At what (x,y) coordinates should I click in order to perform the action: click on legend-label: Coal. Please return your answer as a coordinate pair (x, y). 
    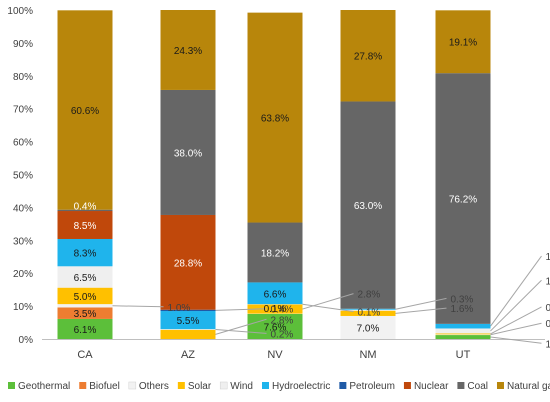
    Looking at the image, I should click on (477, 386).